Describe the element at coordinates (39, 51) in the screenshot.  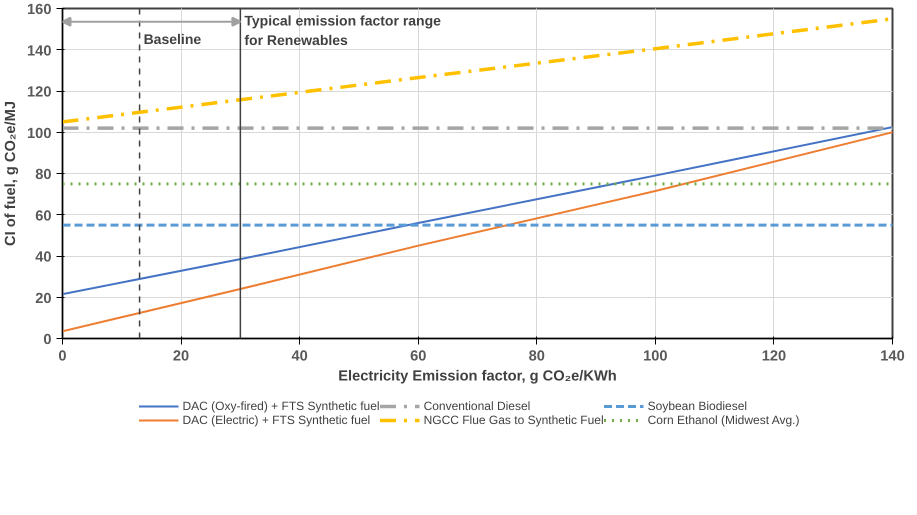
I see `y-tick-label: 140` at that location.